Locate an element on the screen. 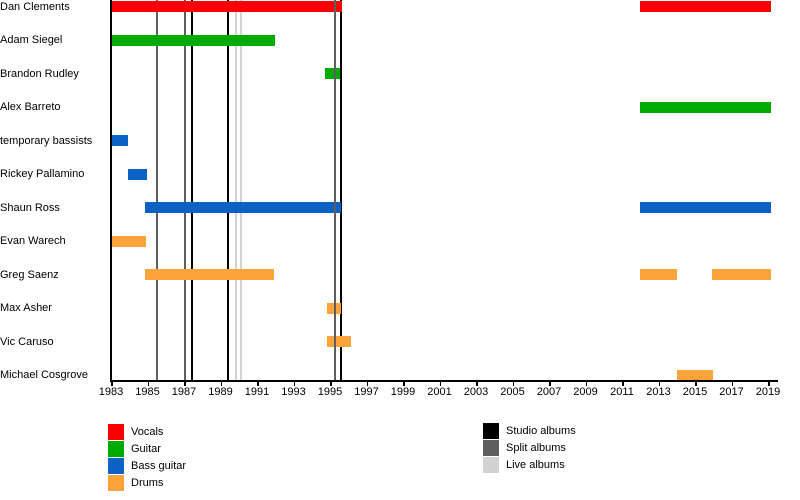 This screenshot has width=800, height=500. legend-label-split: Split albums is located at coordinates (536, 448).